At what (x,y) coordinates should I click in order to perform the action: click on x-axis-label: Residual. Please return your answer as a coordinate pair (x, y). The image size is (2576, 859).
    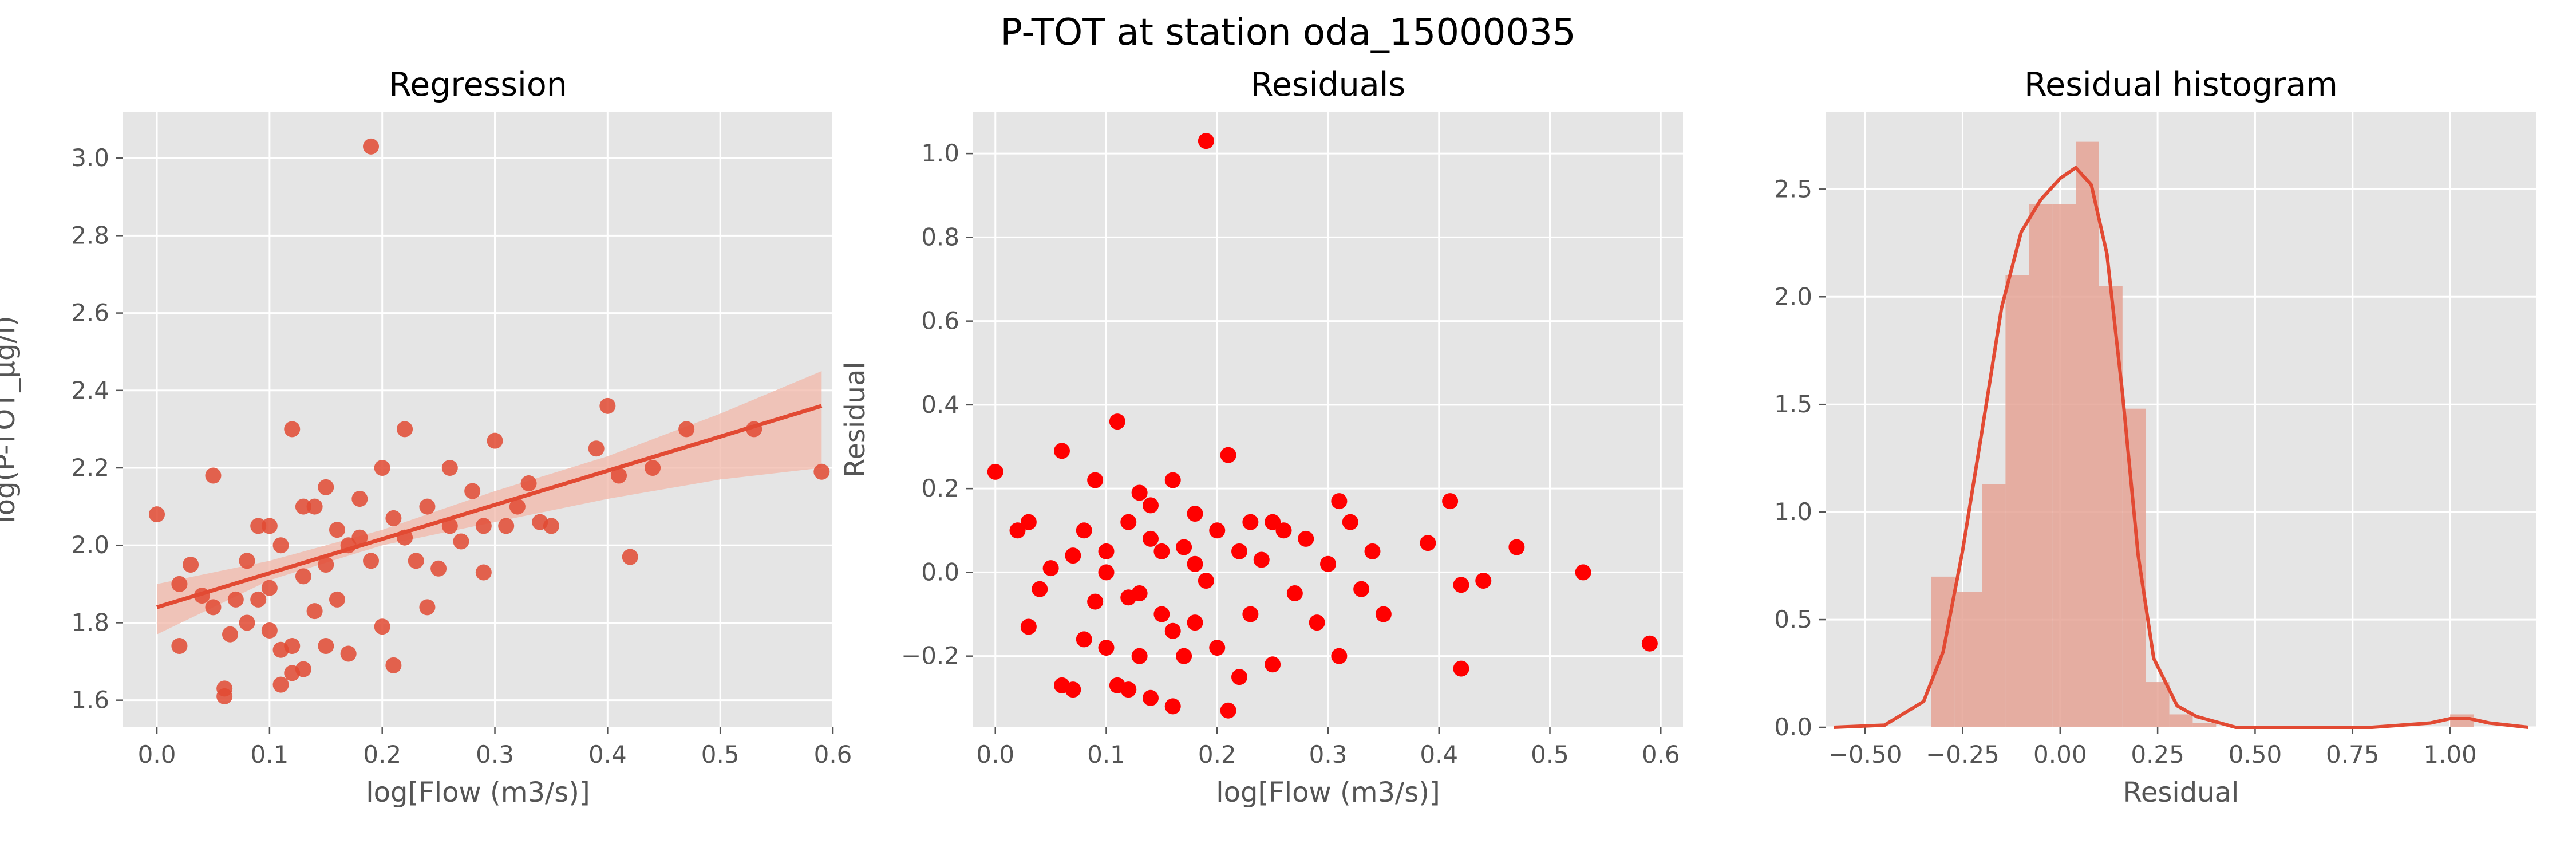
    Looking at the image, I should click on (2181, 793).